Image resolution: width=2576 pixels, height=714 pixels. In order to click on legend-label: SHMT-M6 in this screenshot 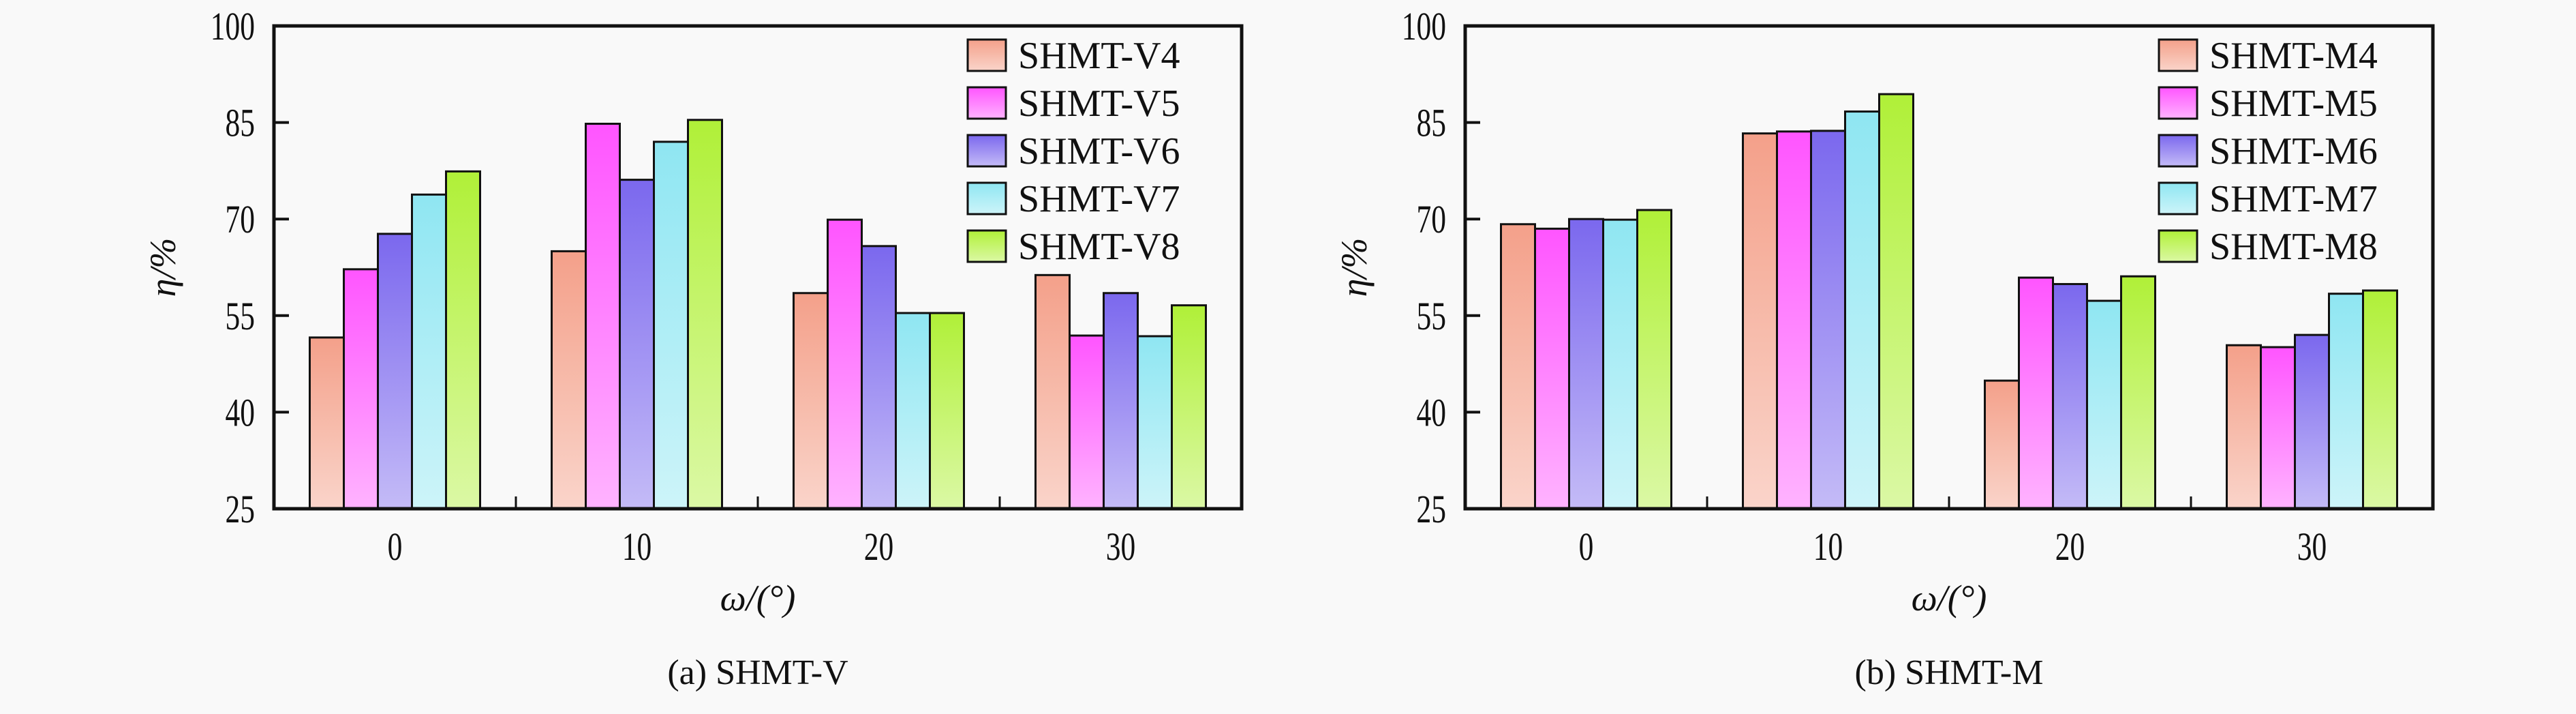, I will do `click(2293, 151)`.